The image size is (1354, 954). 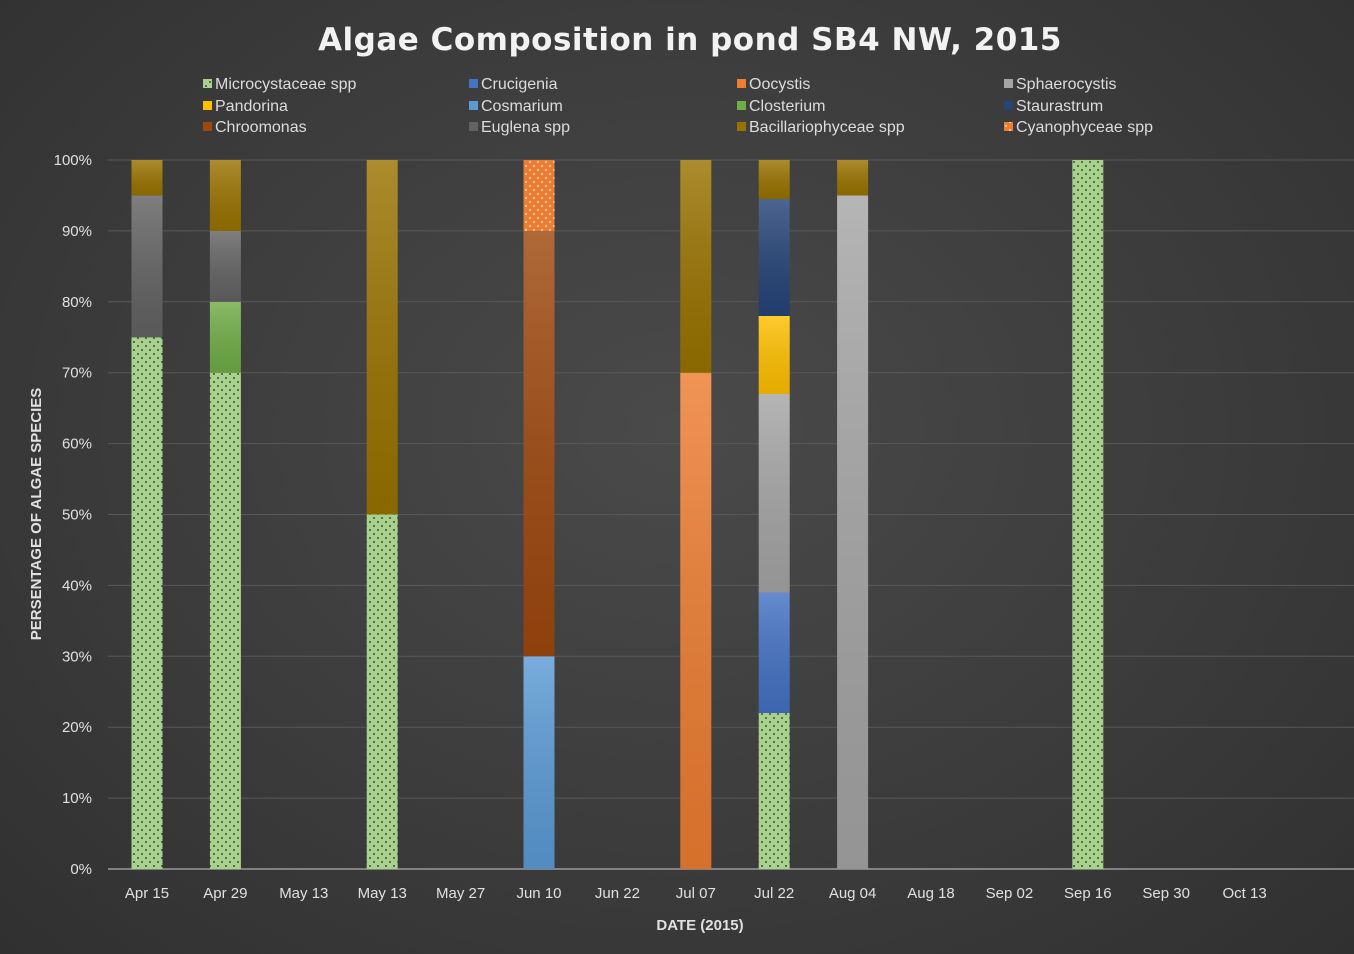 What do you see at coordinates (460, 893) in the screenshot?
I see `x-tick-label: May 27` at bounding box center [460, 893].